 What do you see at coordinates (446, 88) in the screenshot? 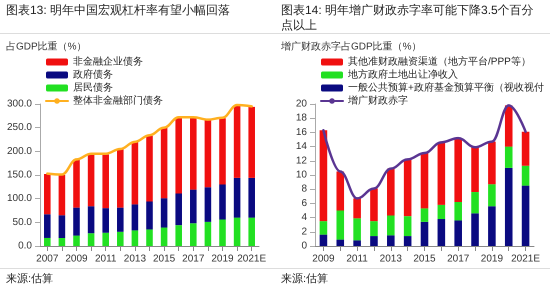
I see `legend-label: 一般公共预算+政府基金预算平衡（视收视付` at bounding box center [446, 88].